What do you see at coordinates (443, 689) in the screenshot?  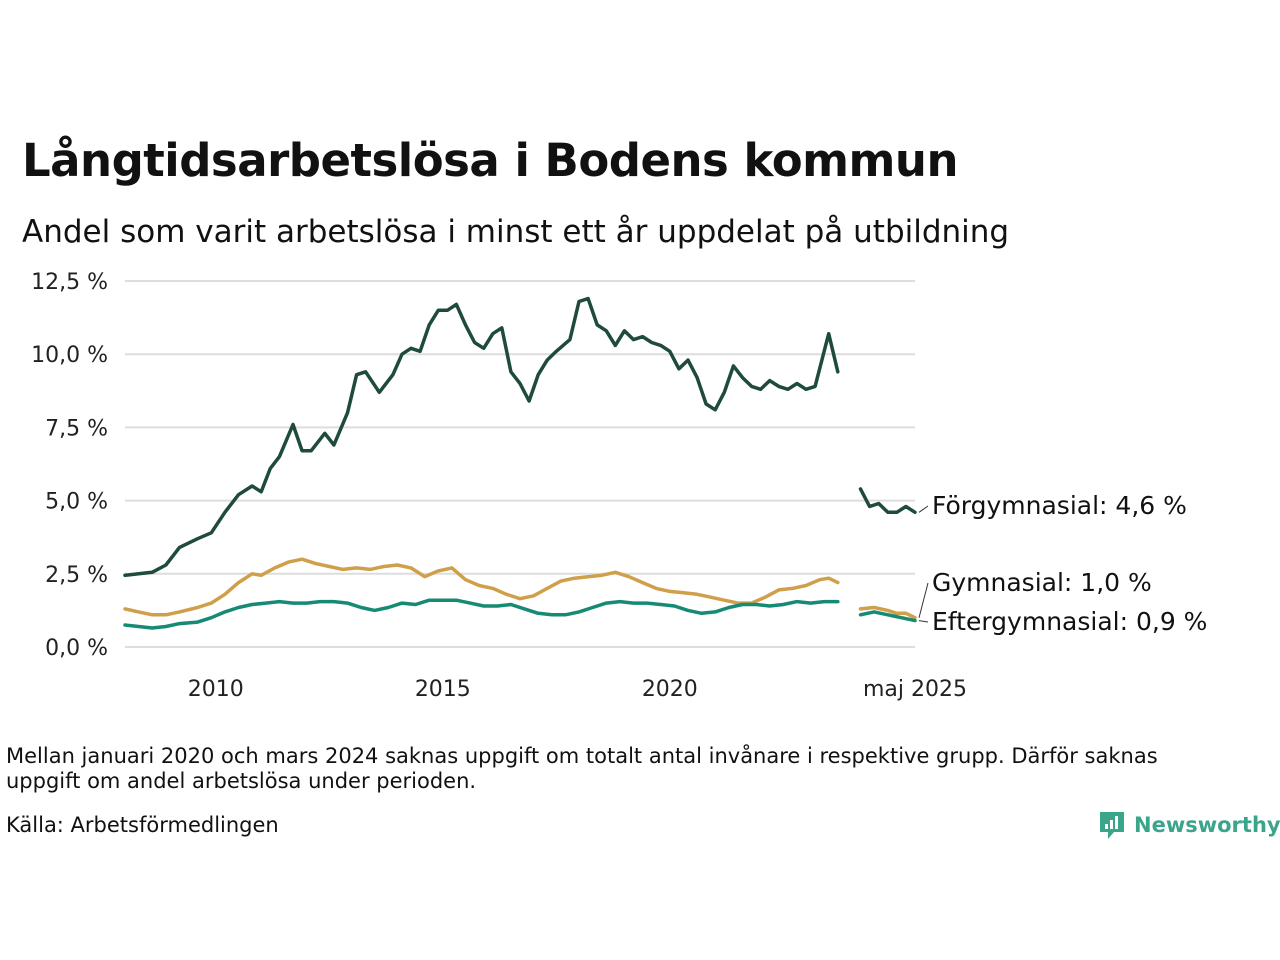 I see `x-tick-label: 2015` at bounding box center [443, 689].